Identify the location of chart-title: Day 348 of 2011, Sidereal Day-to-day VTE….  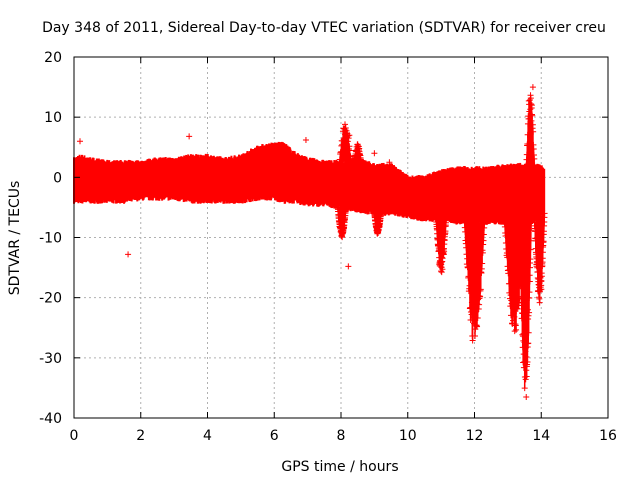
(324, 28).